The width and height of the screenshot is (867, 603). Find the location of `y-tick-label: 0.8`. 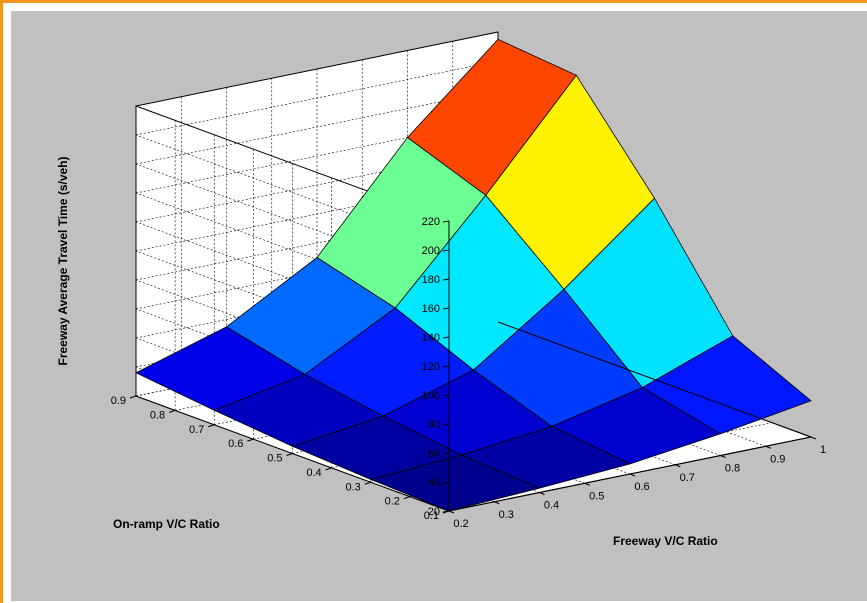

y-tick-label: 0.8 is located at coordinates (157, 415).